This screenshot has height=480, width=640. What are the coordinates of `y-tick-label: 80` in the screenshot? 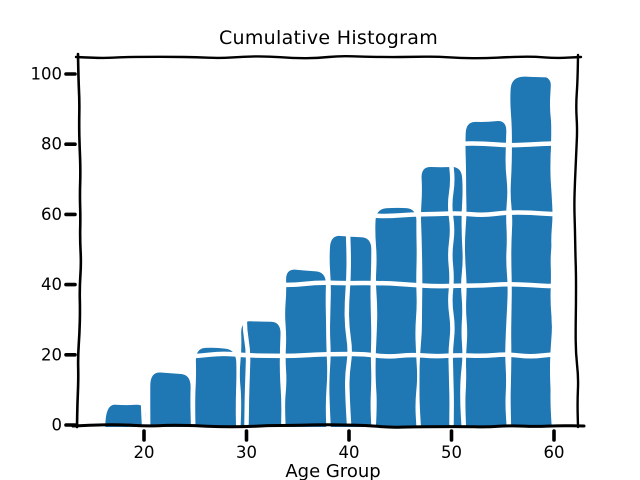 It's located at (51, 144).